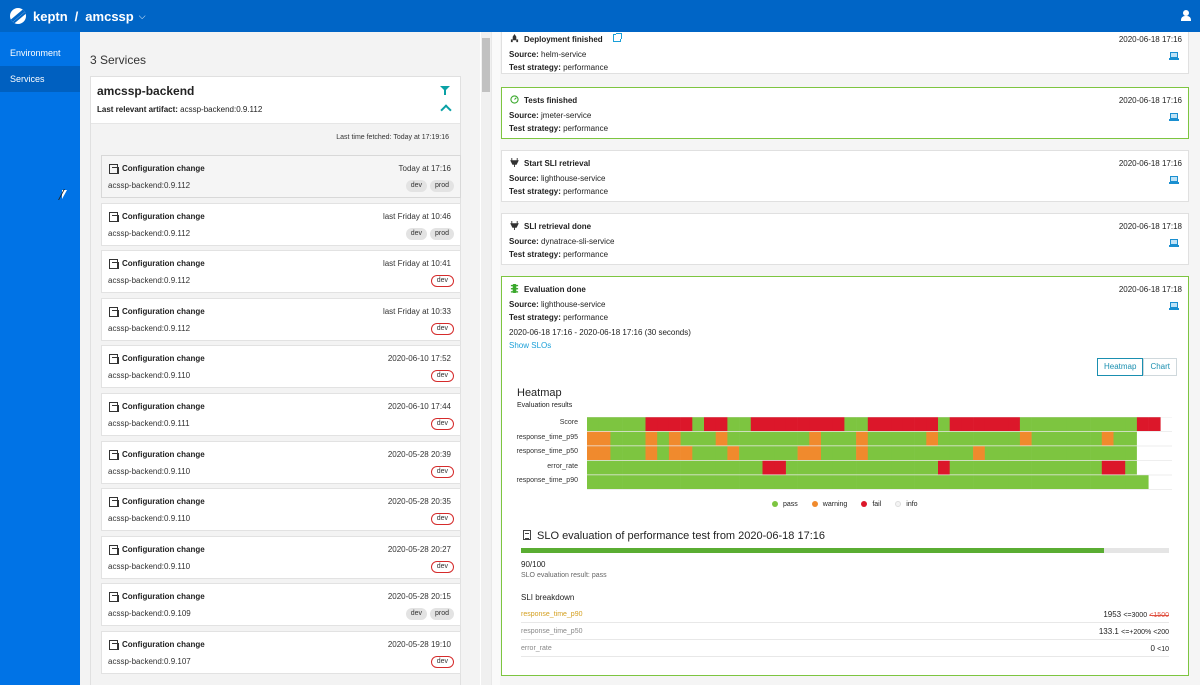  I want to click on external-link-icon, so click(617, 37).